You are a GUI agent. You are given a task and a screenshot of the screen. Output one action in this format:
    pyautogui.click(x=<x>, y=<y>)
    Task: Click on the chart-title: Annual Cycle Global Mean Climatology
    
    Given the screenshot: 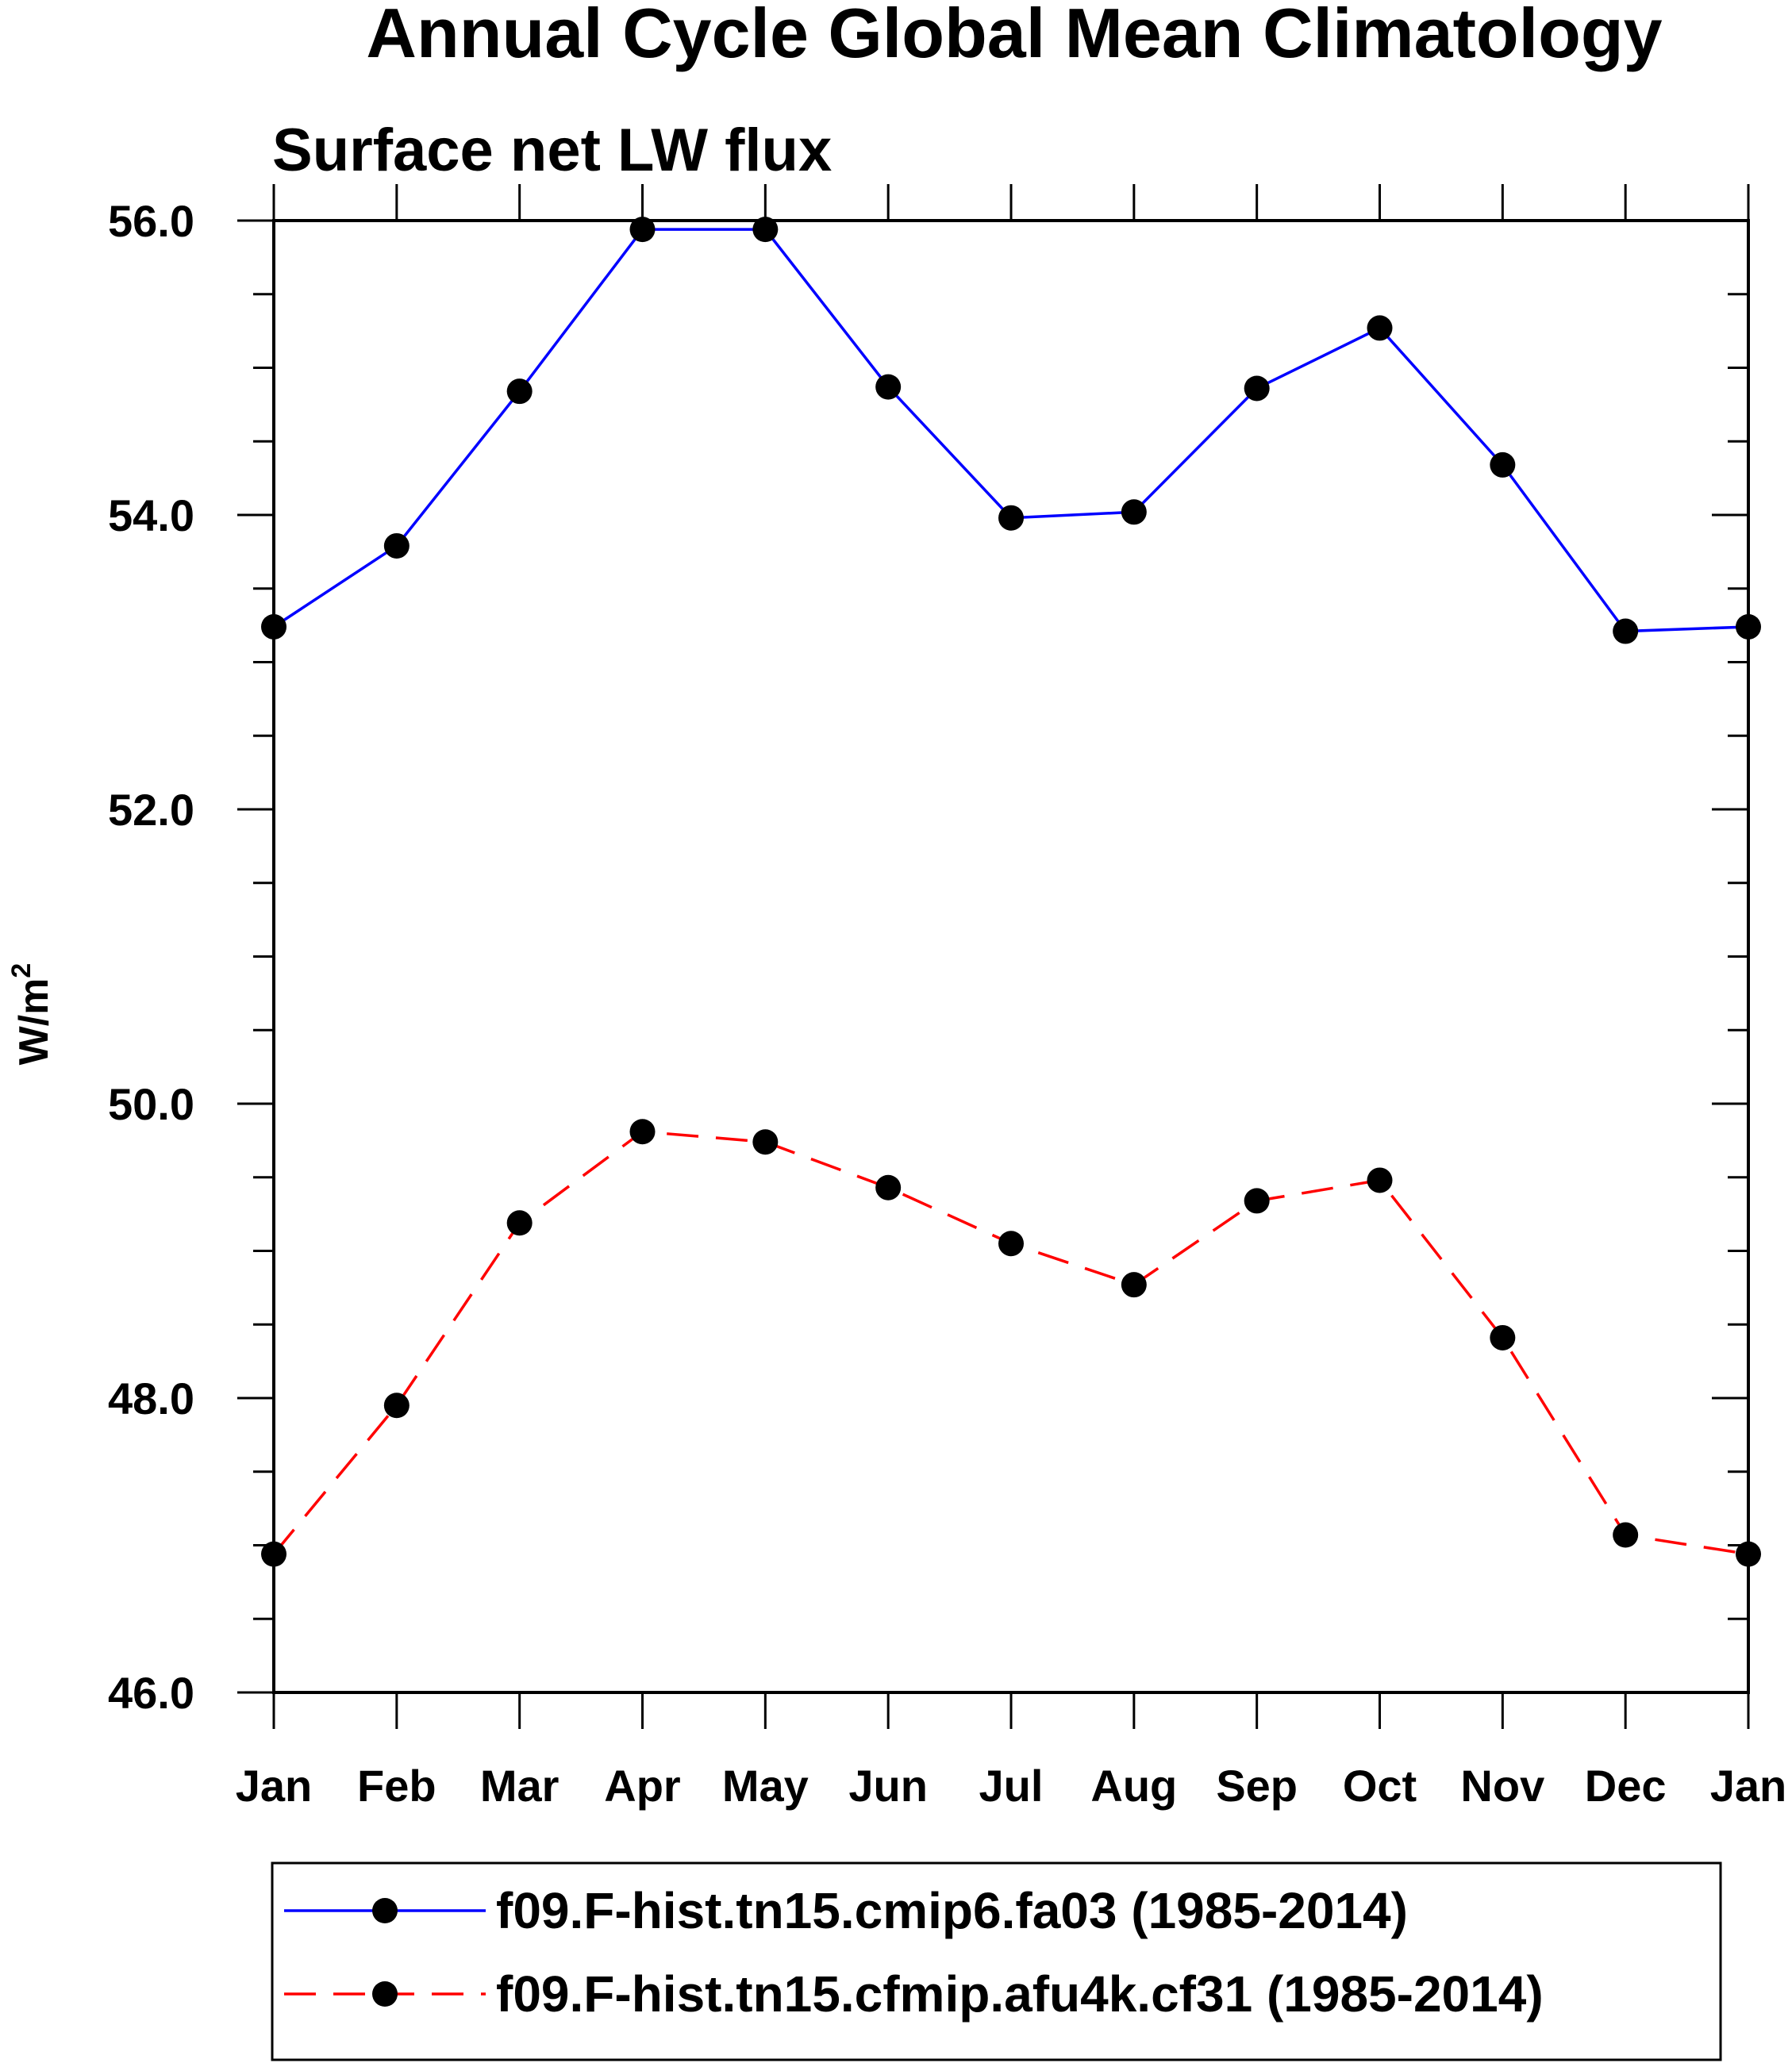 What is the action you would take?
    pyautogui.click(x=1014, y=36)
    